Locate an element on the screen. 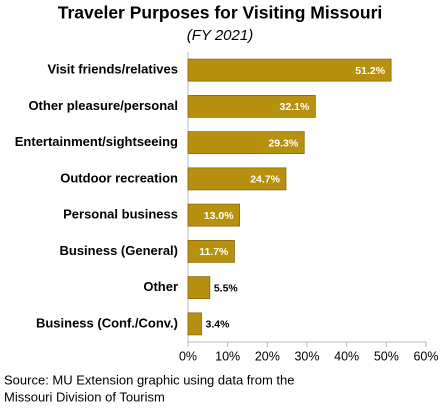  value-label: 3.4% is located at coordinates (217, 325).